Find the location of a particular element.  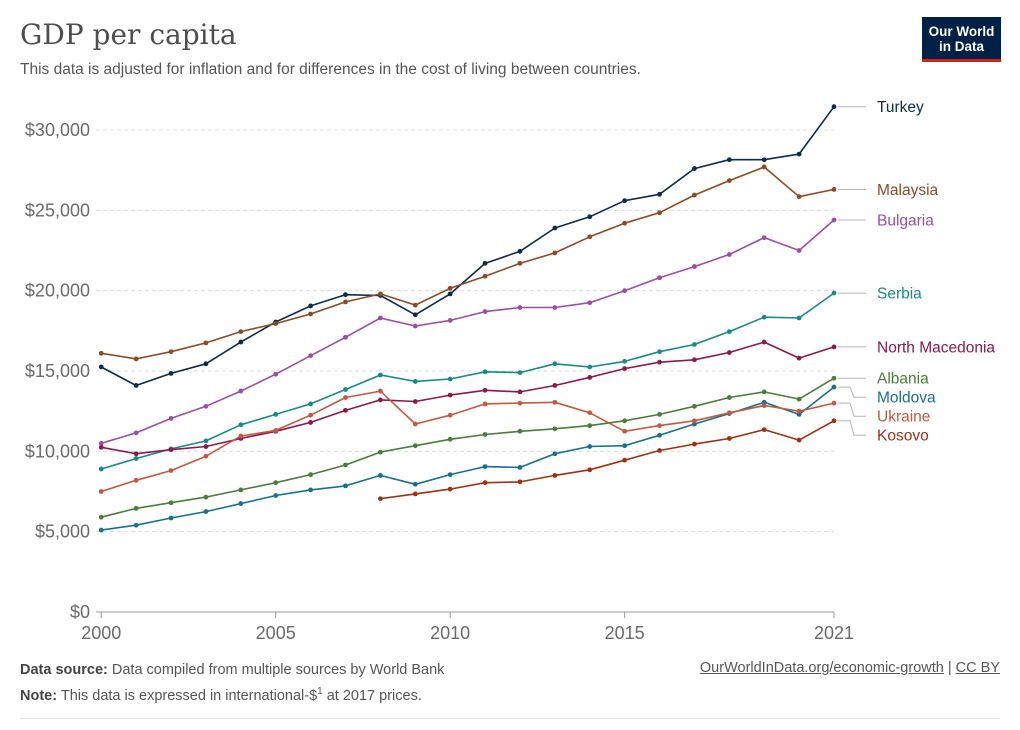

logo-line-1: Our World is located at coordinates (961, 31).